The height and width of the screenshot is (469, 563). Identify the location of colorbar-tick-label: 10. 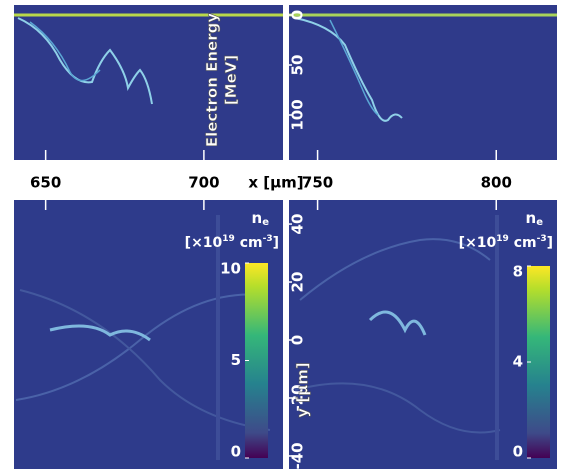
(230, 269).